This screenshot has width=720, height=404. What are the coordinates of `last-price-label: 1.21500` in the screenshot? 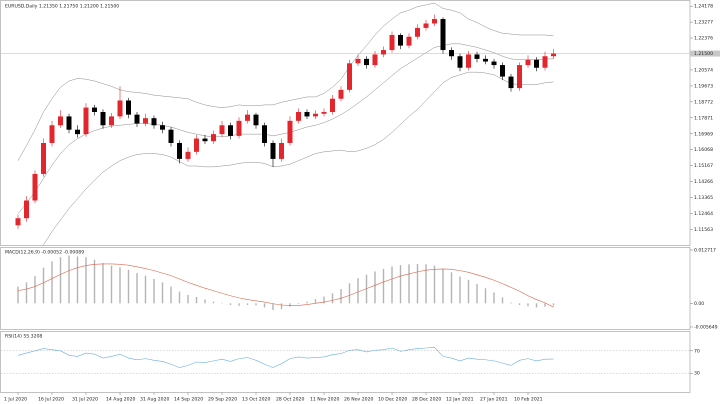 It's located at (703, 54).